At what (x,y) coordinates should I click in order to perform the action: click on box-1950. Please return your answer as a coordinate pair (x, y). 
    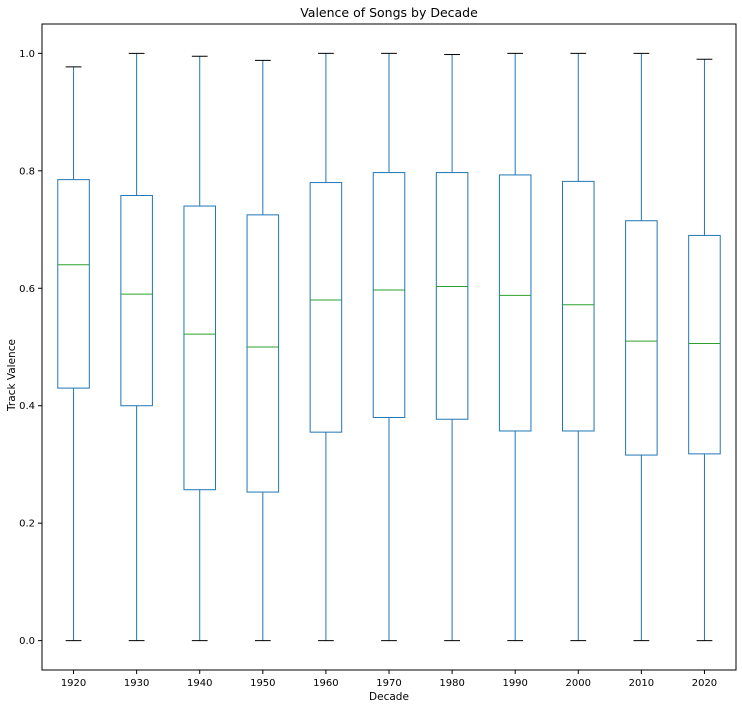
    Looking at the image, I should click on (263, 350).